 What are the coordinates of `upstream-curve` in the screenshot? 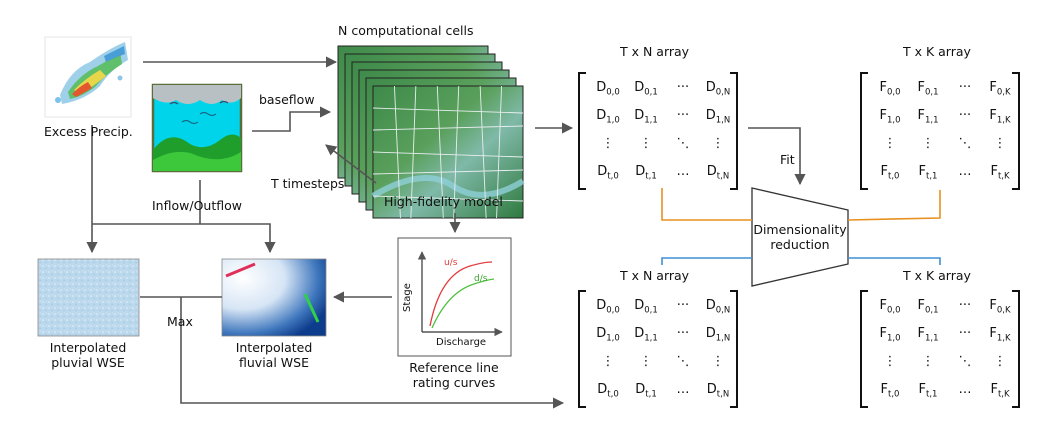 It's located at (461, 294).